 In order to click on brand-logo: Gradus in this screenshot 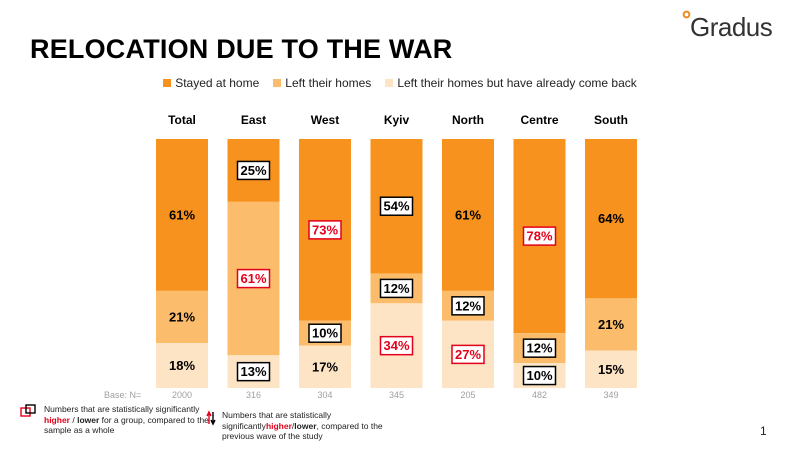, I will do `click(737, 26)`.